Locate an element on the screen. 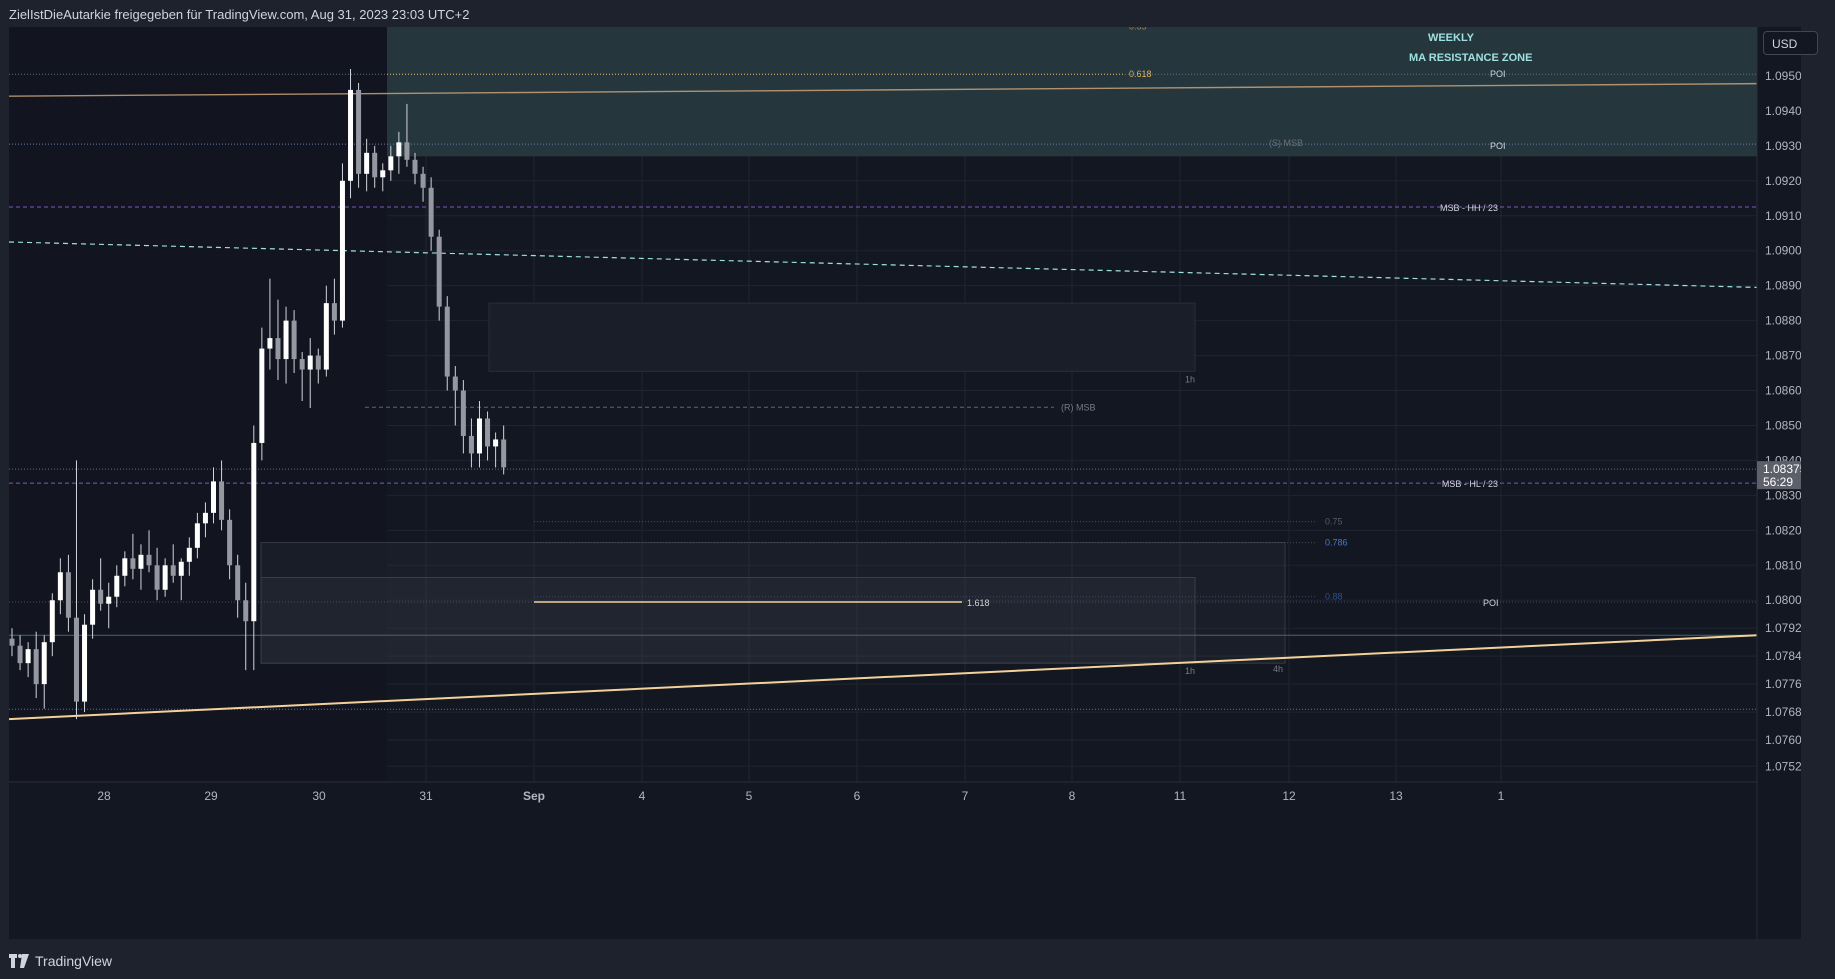 The width and height of the screenshot is (1835, 979). ma-resistance-line is located at coordinates (883, 89).